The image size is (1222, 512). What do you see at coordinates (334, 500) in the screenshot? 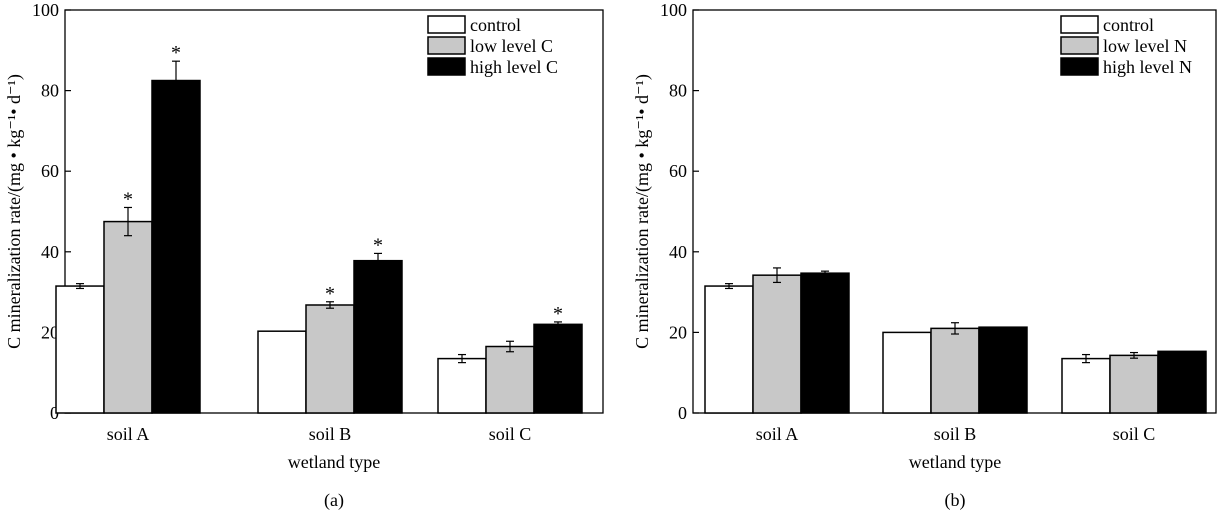
I see `panel-label: (a)` at bounding box center [334, 500].